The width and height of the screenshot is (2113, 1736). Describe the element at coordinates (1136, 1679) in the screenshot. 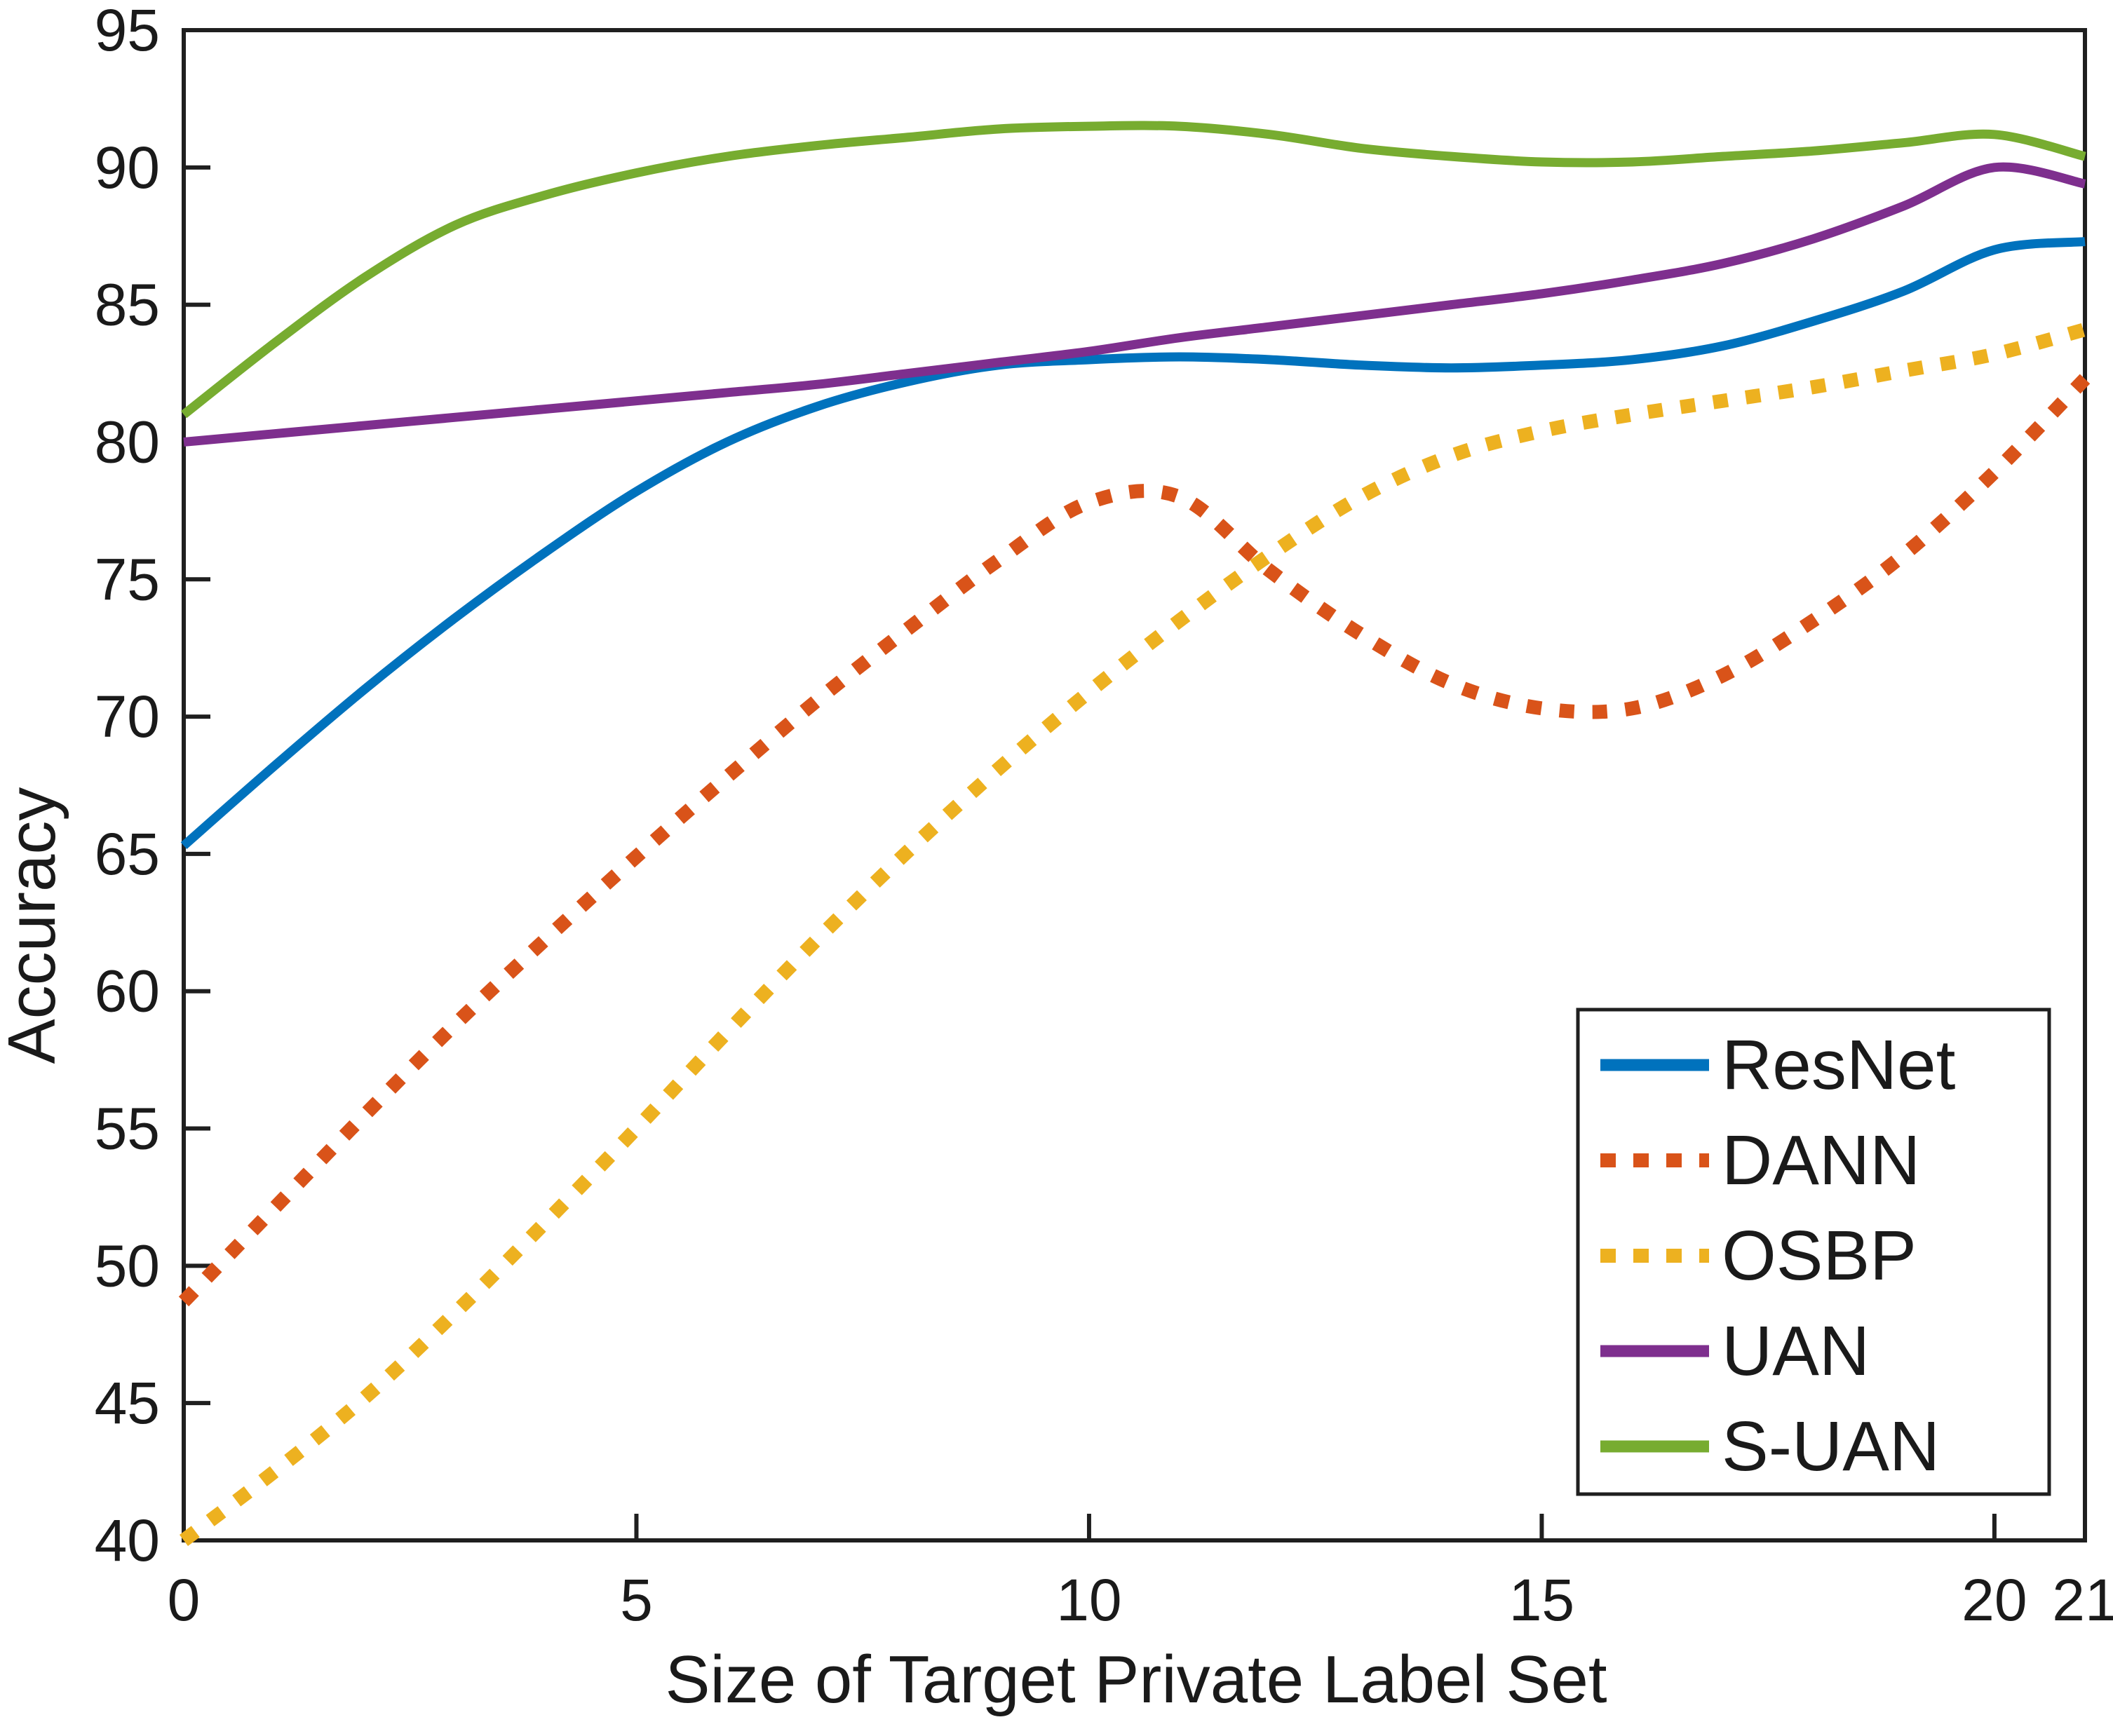

I see `x-axis-label: Size of Target Private Label Set` at that location.